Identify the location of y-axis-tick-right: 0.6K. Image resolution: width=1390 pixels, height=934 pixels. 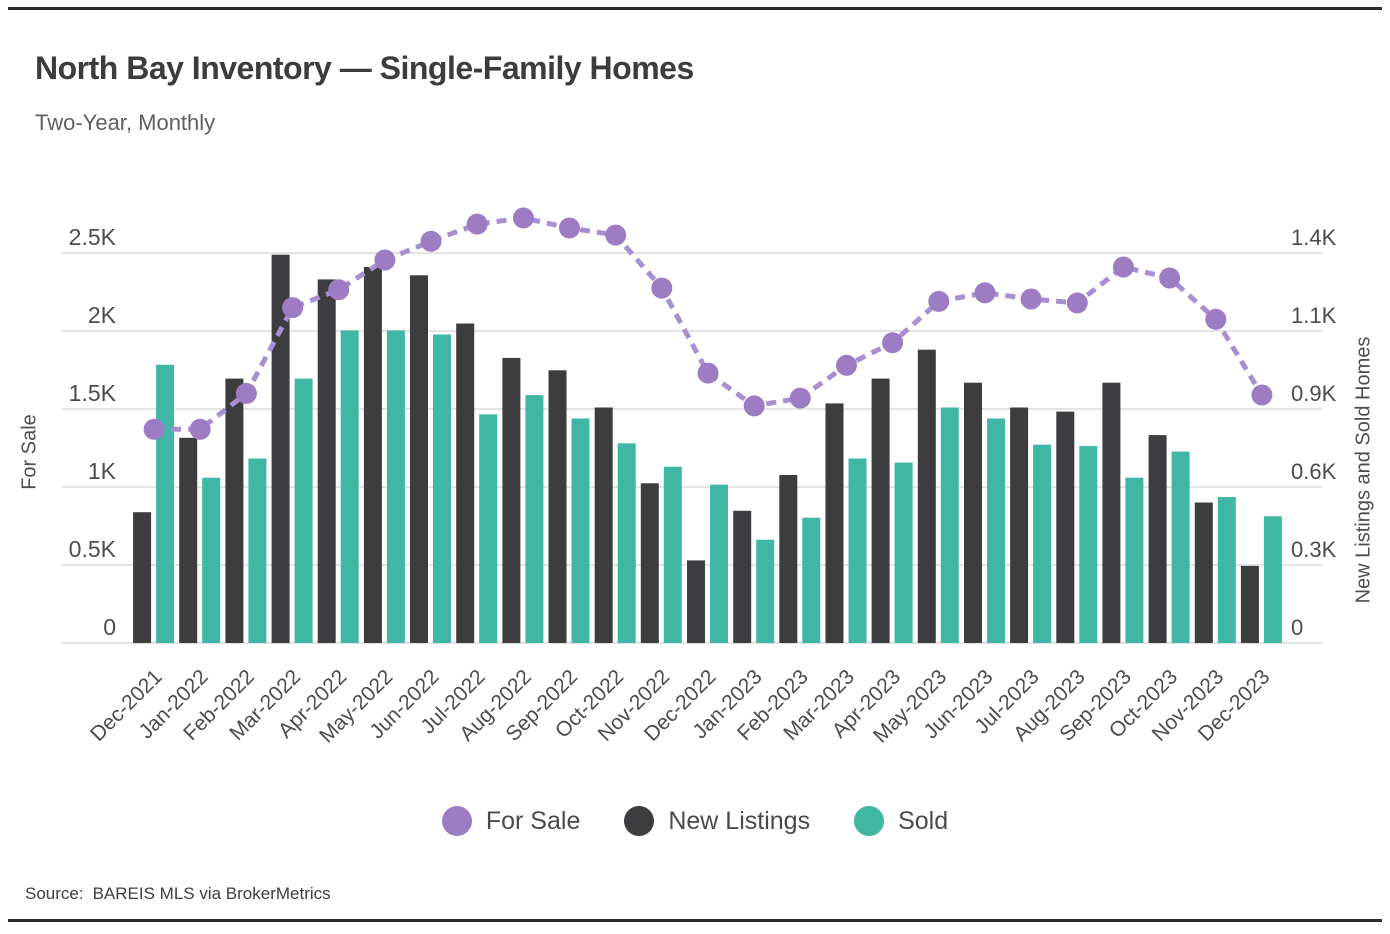
(1314, 471).